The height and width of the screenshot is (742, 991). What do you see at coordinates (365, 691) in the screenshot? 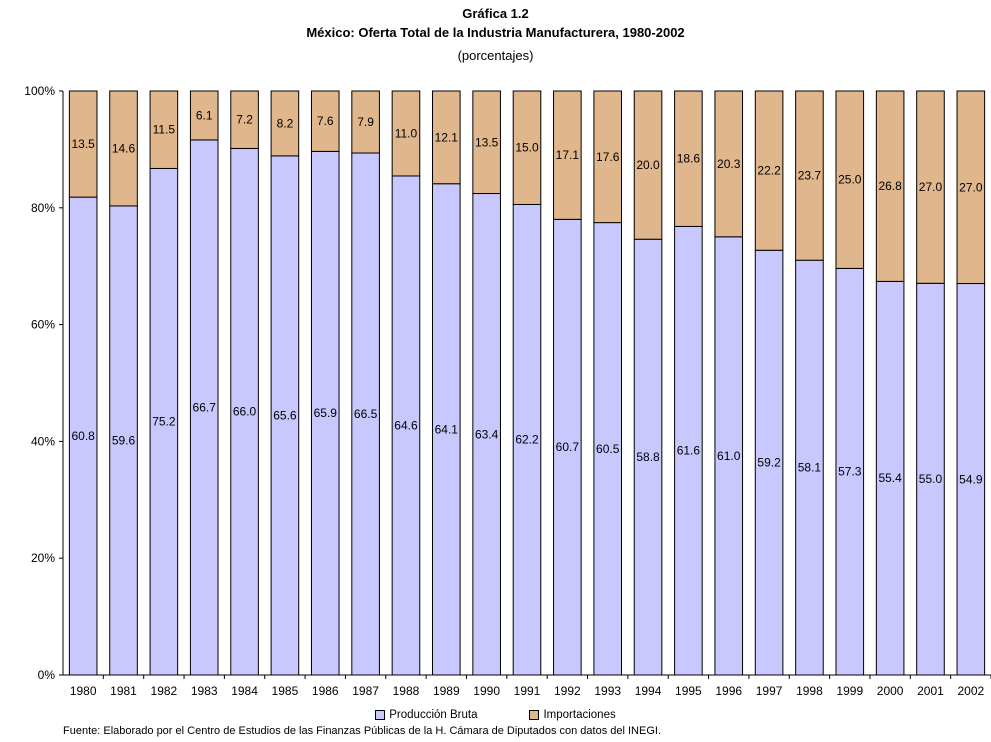
I see `x-tick-label: 1987` at bounding box center [365, 691].